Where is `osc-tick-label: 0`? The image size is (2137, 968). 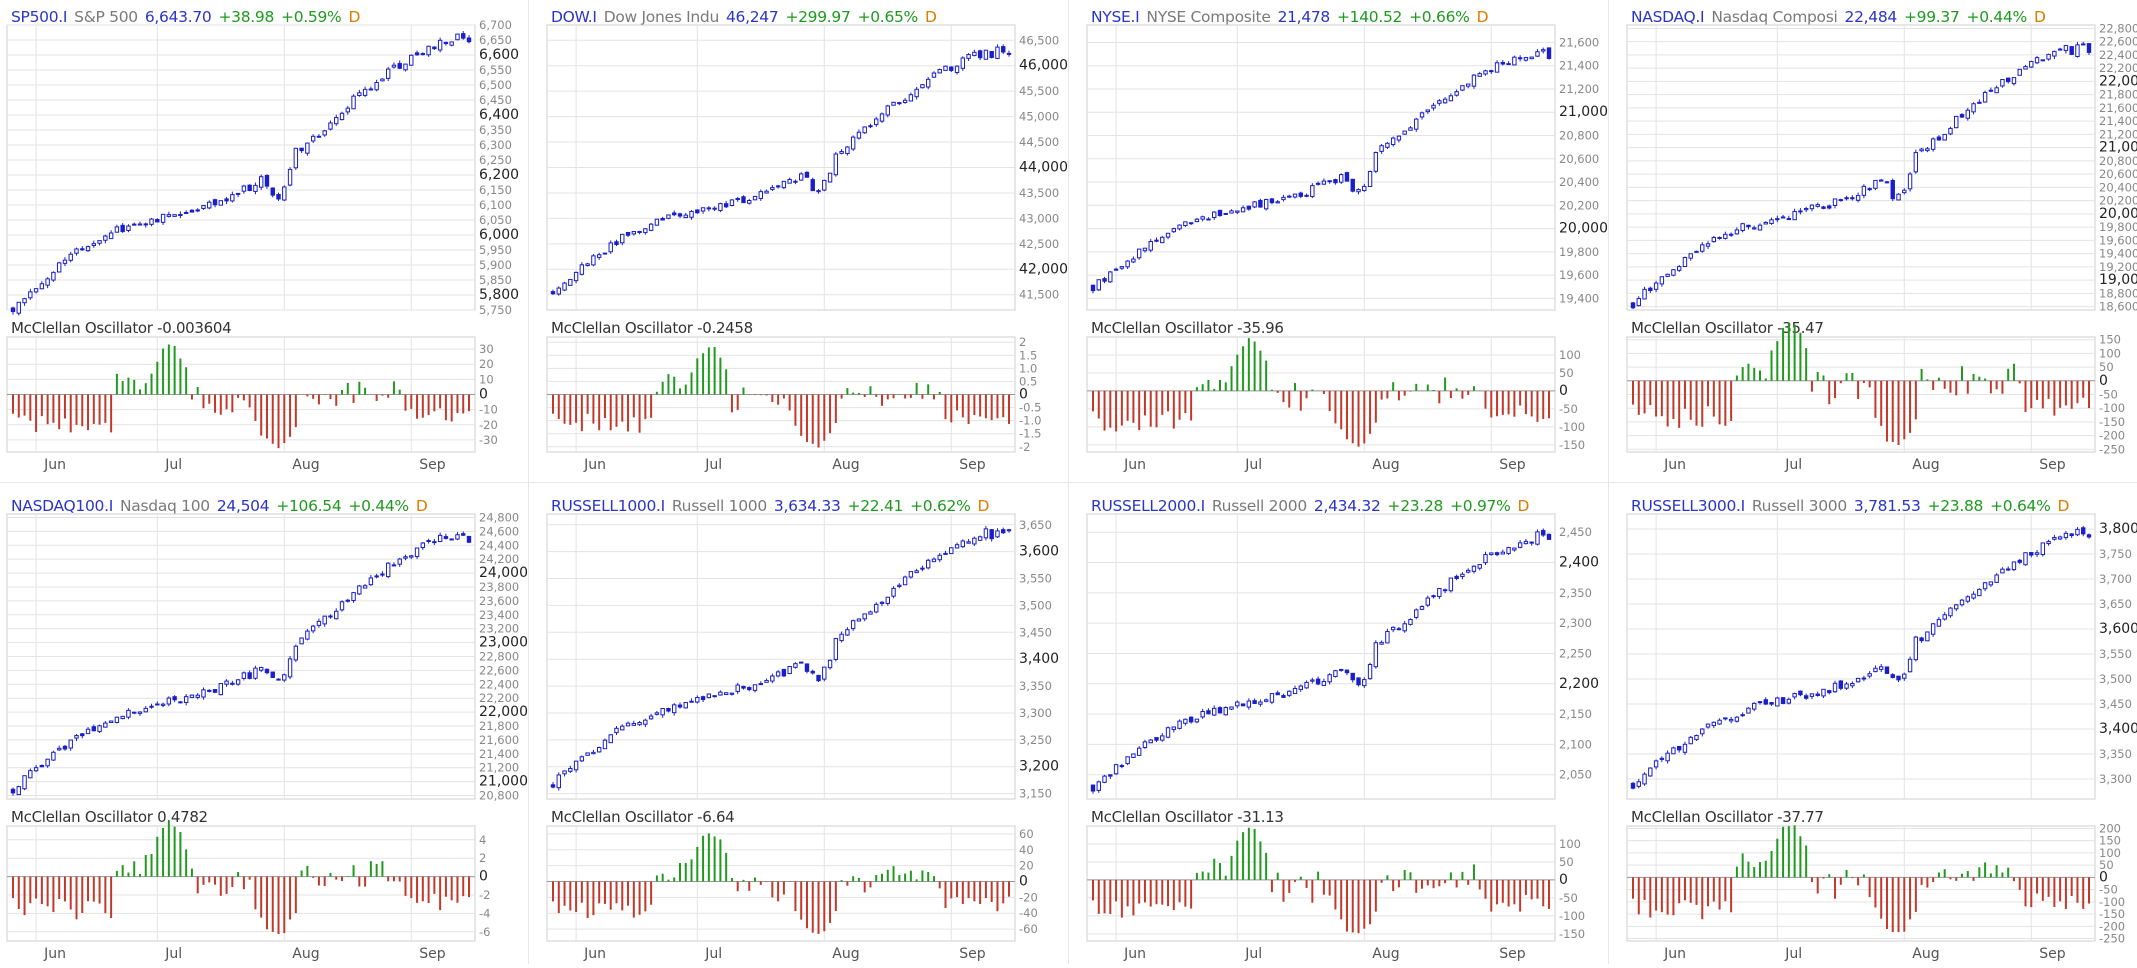 osc-tick-label: 0 is located at coordinates (1023, 395).